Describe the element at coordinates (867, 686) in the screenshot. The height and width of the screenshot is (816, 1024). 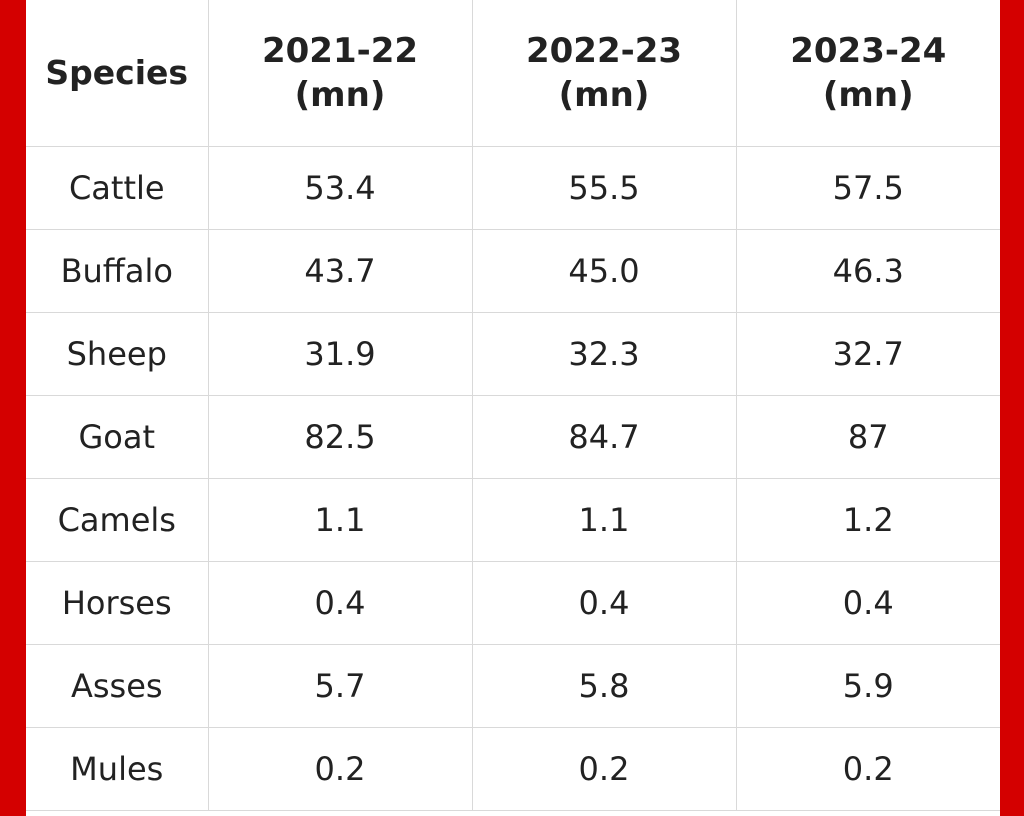
I see `value-cell: 5.9` at that location.